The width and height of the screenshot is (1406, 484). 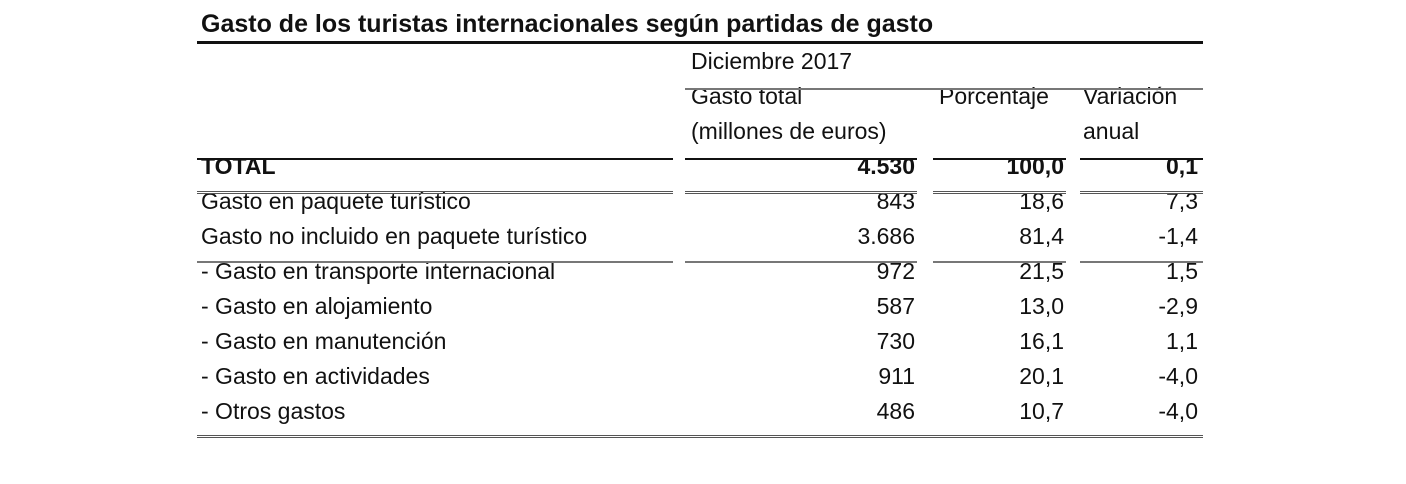 I want to click on gasto-total-unit-header: (millones de euros), so click(x=789, y=131).